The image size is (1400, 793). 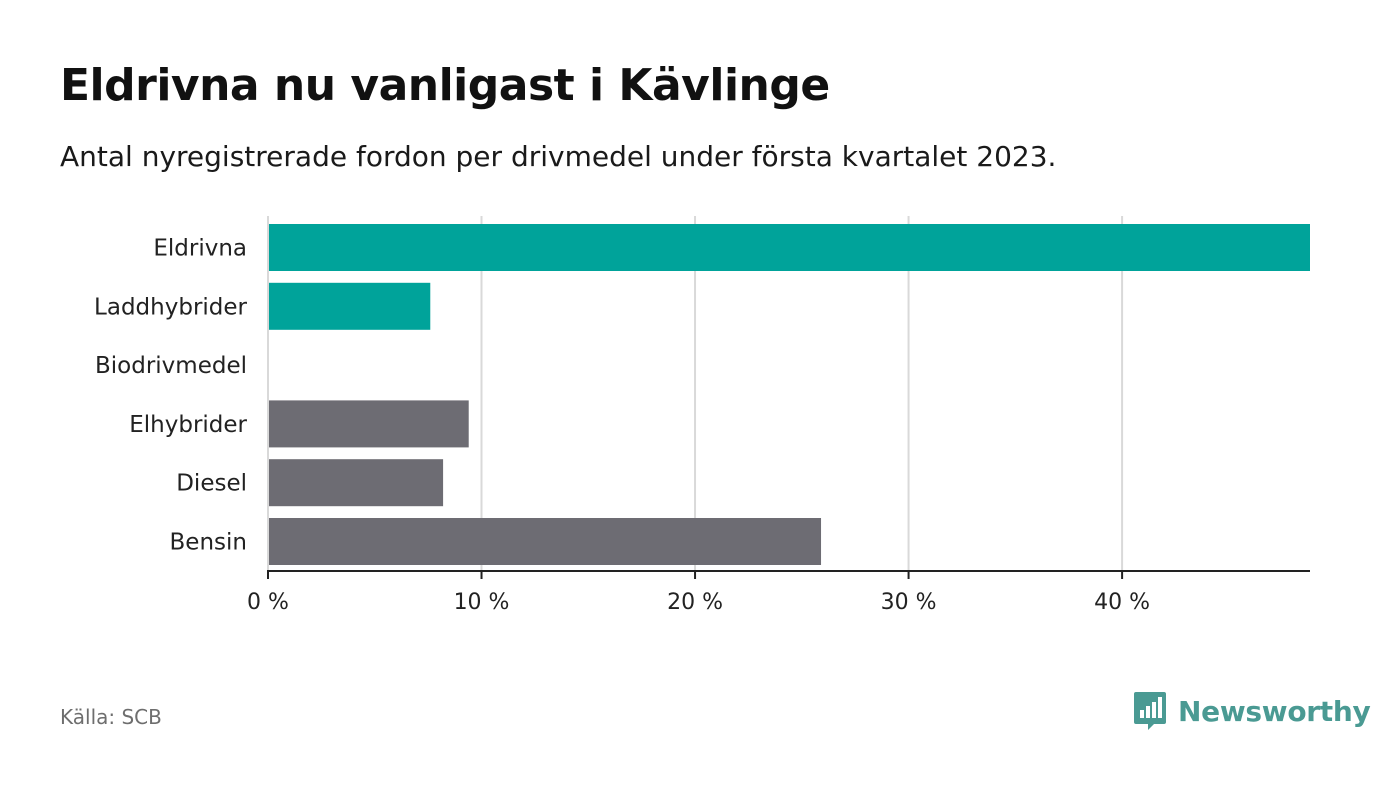 What do you see at coordinates (170, 307) in the screenshot?
I see `category-label-laddhybrider: Laddhybrider` at bounding box center [170, 307].